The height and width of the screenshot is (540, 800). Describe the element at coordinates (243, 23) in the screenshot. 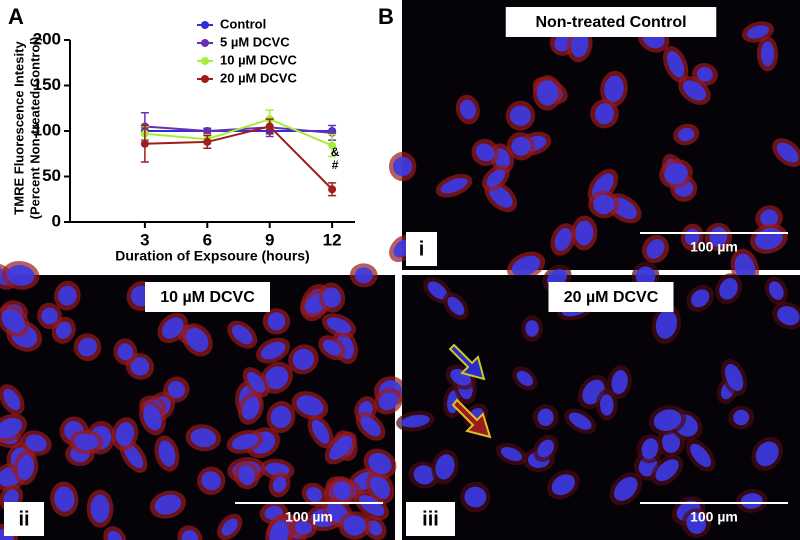

I see `legend-label: Control` at that location.